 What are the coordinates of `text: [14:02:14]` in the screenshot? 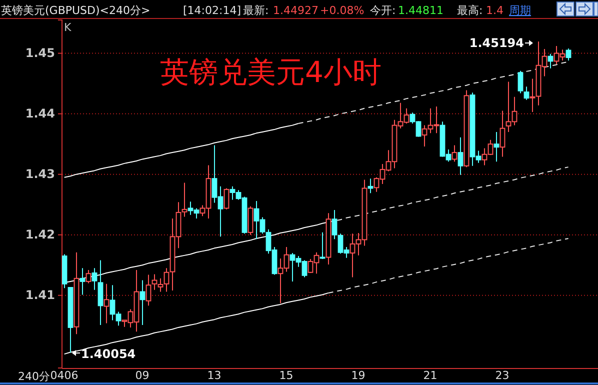 It's located at (212, 10).